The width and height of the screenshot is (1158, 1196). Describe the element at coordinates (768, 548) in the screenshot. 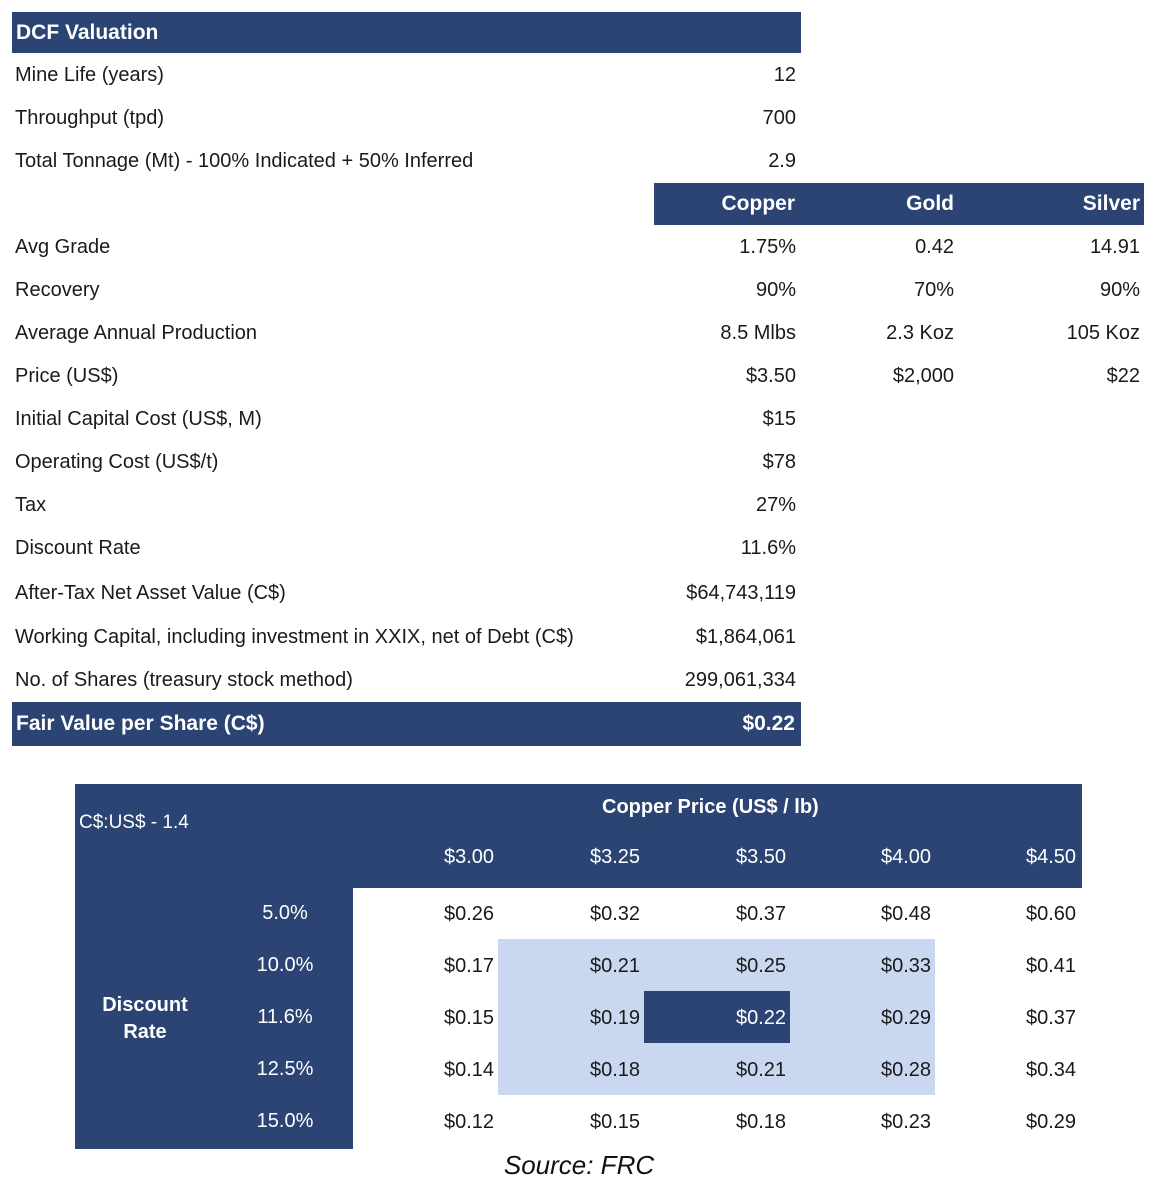

I see `row-value: 11.6%` at that location.